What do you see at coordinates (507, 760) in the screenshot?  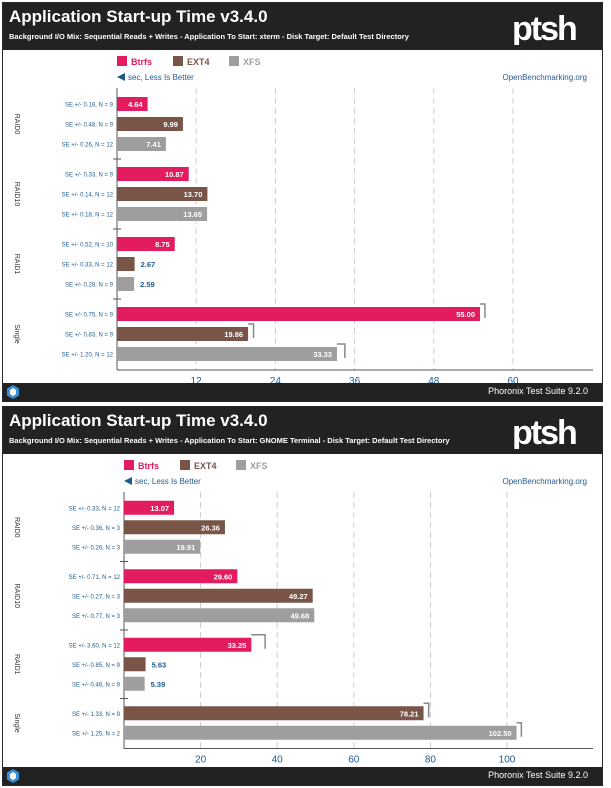 I see `x-tick-label-100: 100` at bounding box center [507, 760].